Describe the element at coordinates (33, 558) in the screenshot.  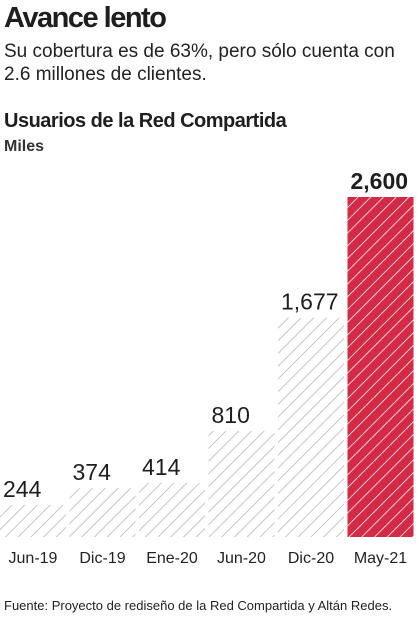
I see `category-label-jun-19: Jun-19` at that location.